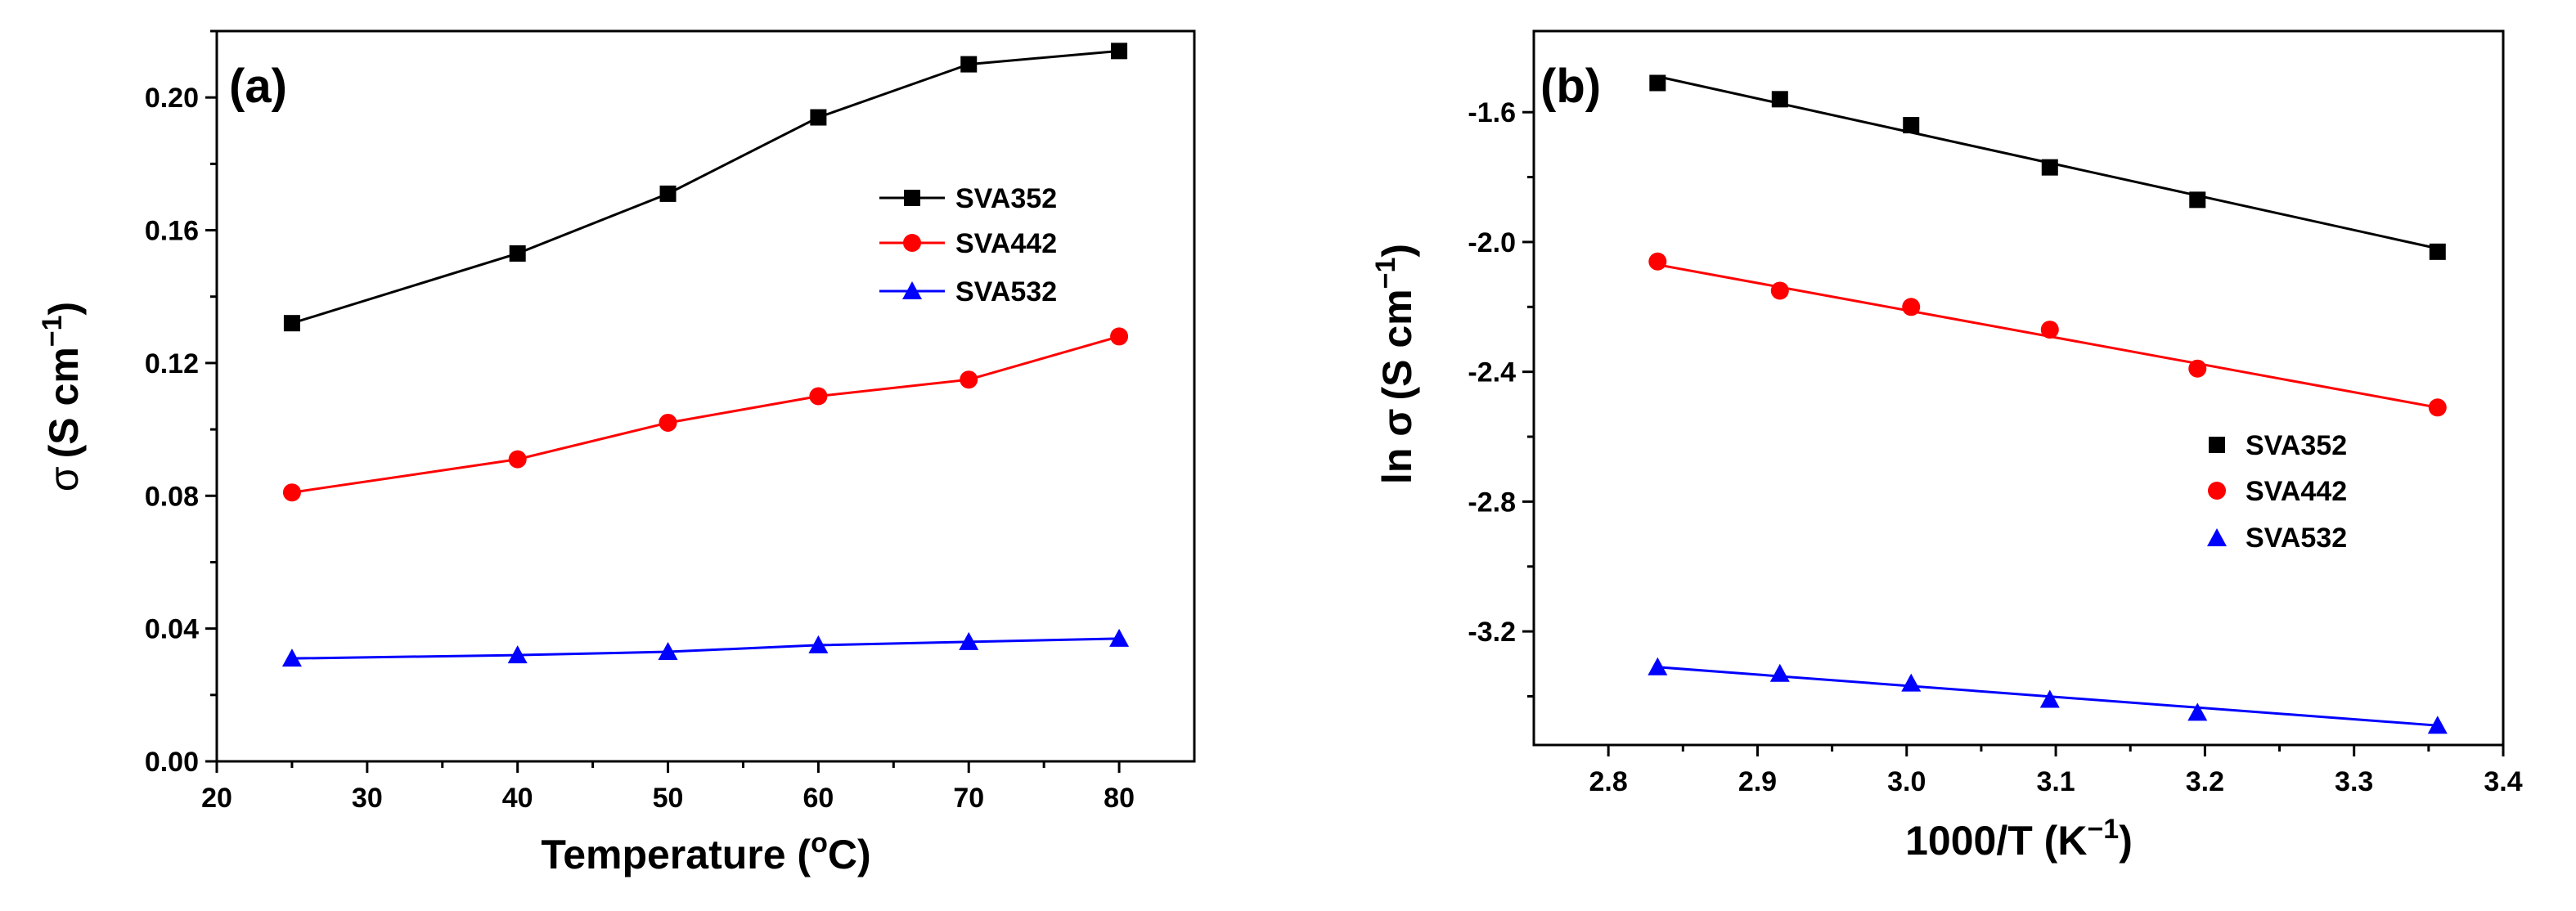 This screenshot has width=2576, height=911. Describe the element at coordinates (1397, 344) in the screenshot. I see `panel-b-ylabel-unit: (S cm` at that location.